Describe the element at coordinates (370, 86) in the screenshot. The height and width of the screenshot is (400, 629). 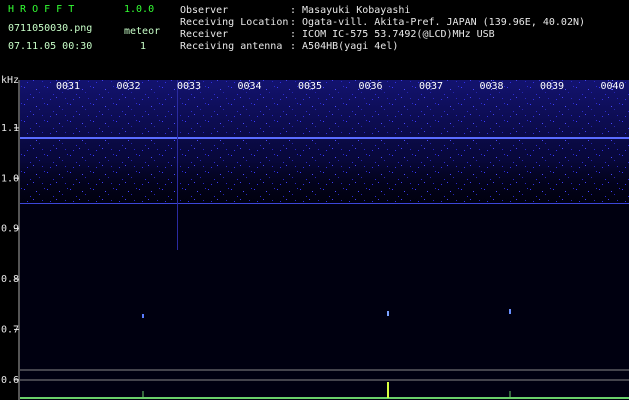
I see `x-tick-label: 0036` at that location.